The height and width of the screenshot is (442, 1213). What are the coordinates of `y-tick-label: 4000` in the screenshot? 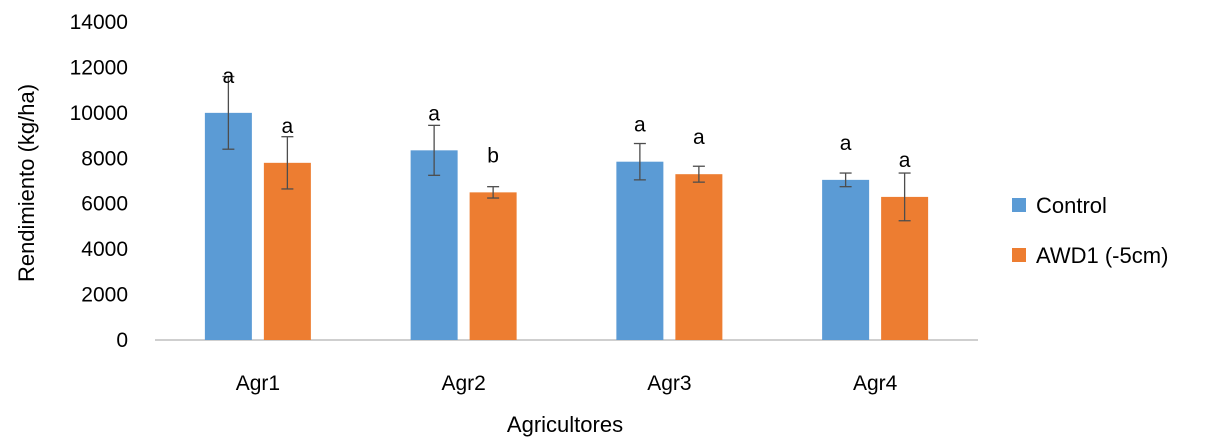 It's located at (104, 249).